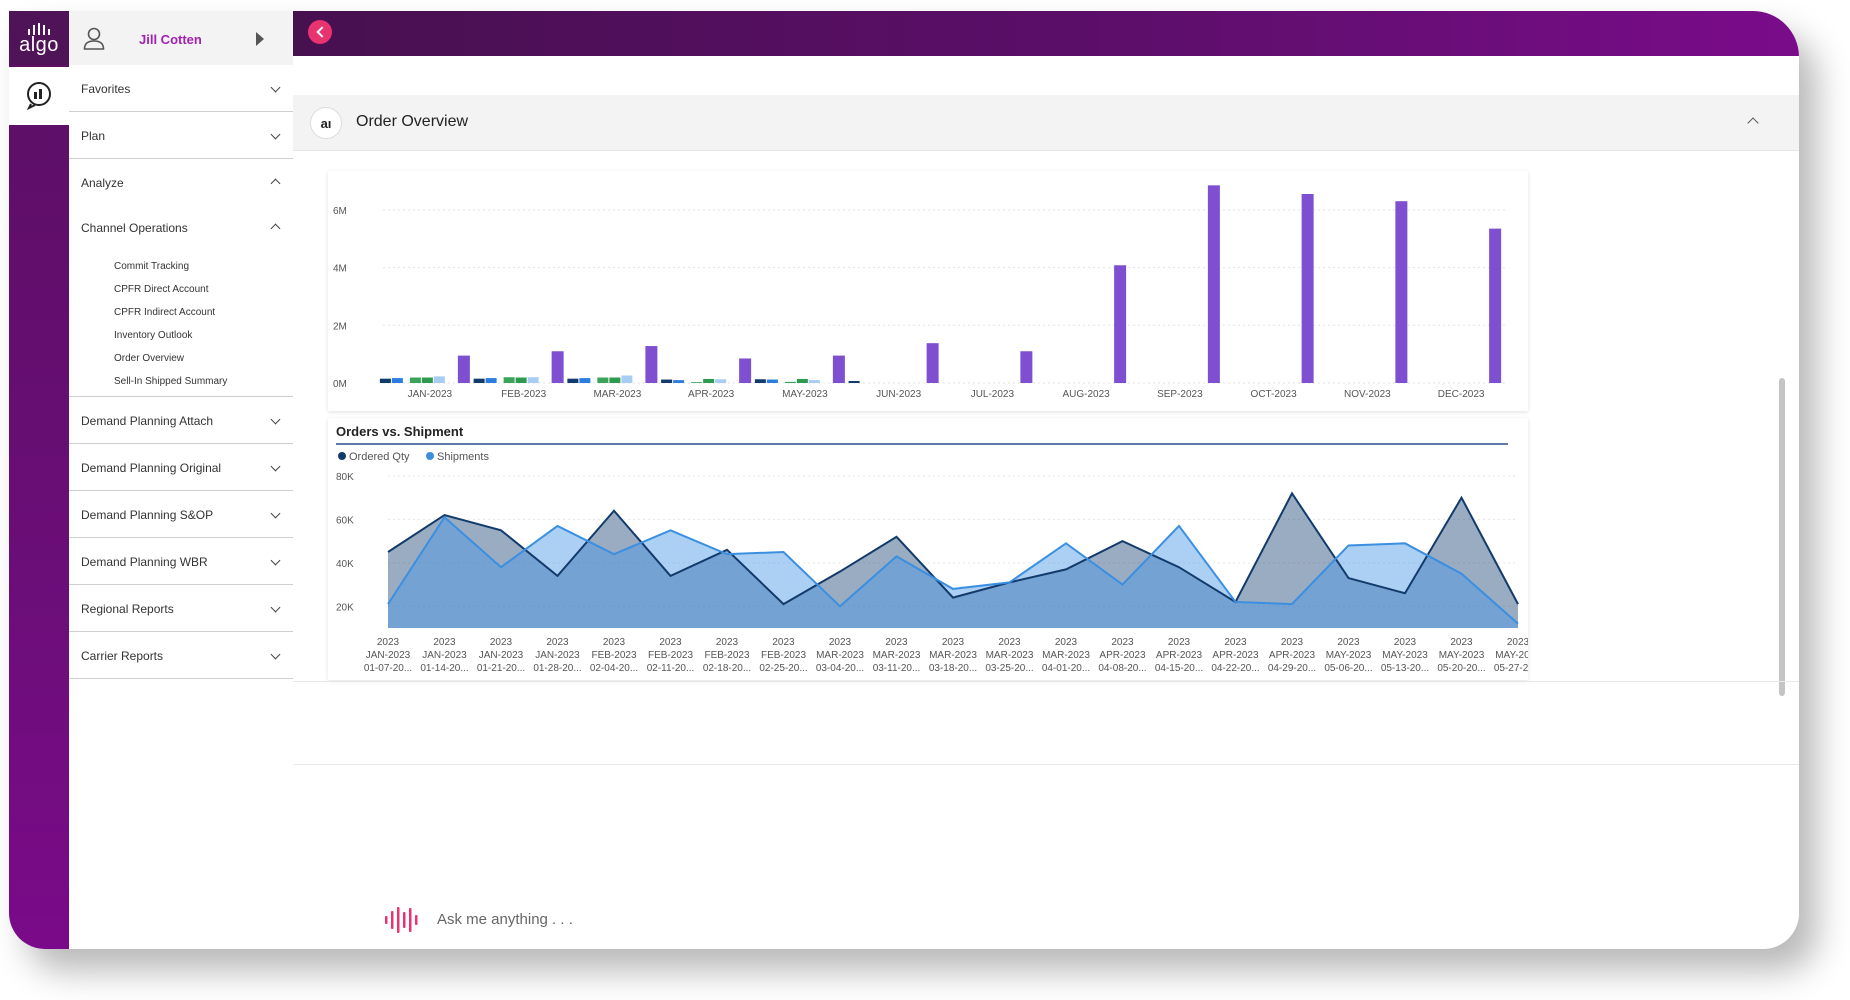  What do you see at coordinates (404, 920) in the screenshot?
I see `voice-wave-icon` at bounding box center [404, 920].